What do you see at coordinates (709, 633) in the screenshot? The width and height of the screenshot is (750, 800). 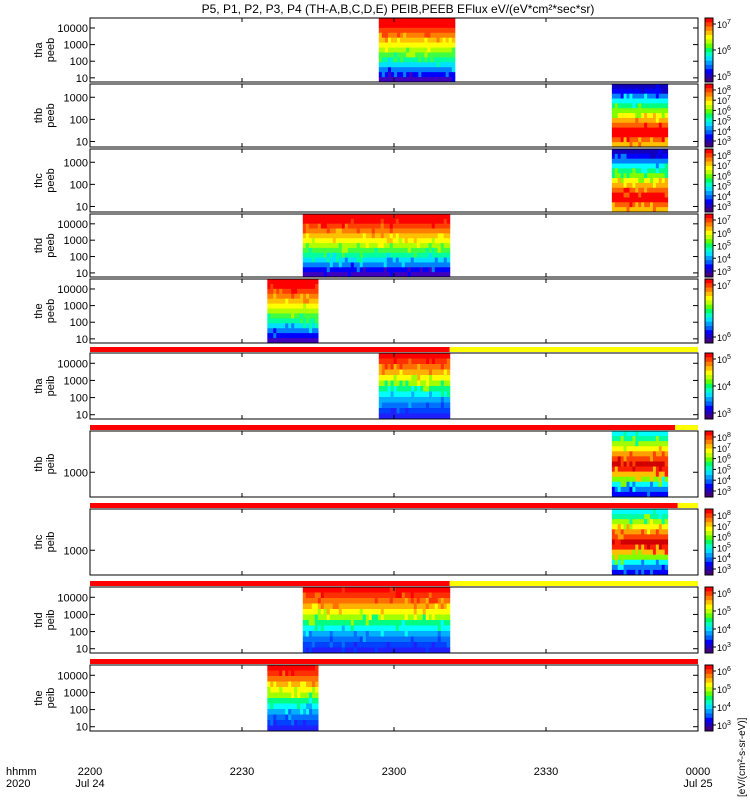 I see `colorbar-cell` at bounding box center [709, 633].